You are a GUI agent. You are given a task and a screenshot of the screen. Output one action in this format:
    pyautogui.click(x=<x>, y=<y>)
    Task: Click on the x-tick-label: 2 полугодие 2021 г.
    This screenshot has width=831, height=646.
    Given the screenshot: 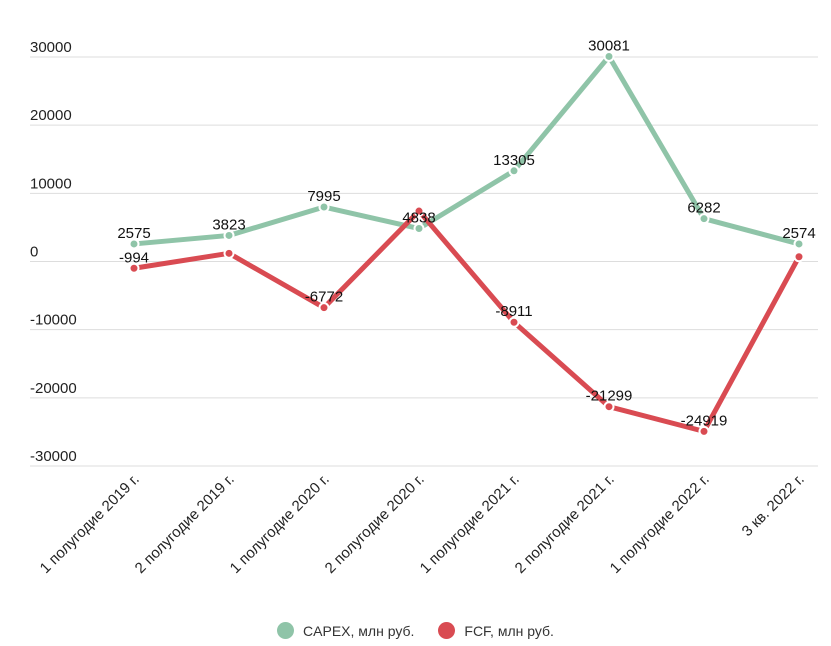 What is the action you would take?
    pyautogui.click(x=565, y=524)
    